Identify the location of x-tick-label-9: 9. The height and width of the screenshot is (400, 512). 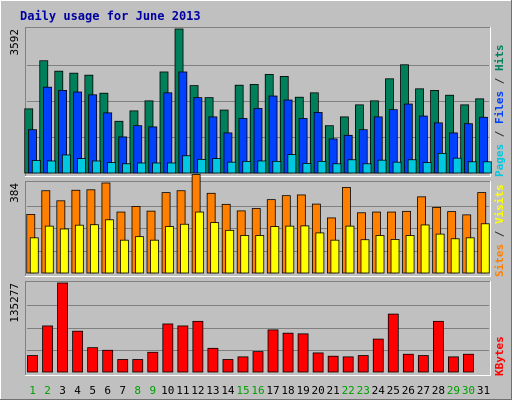
(152, 390).